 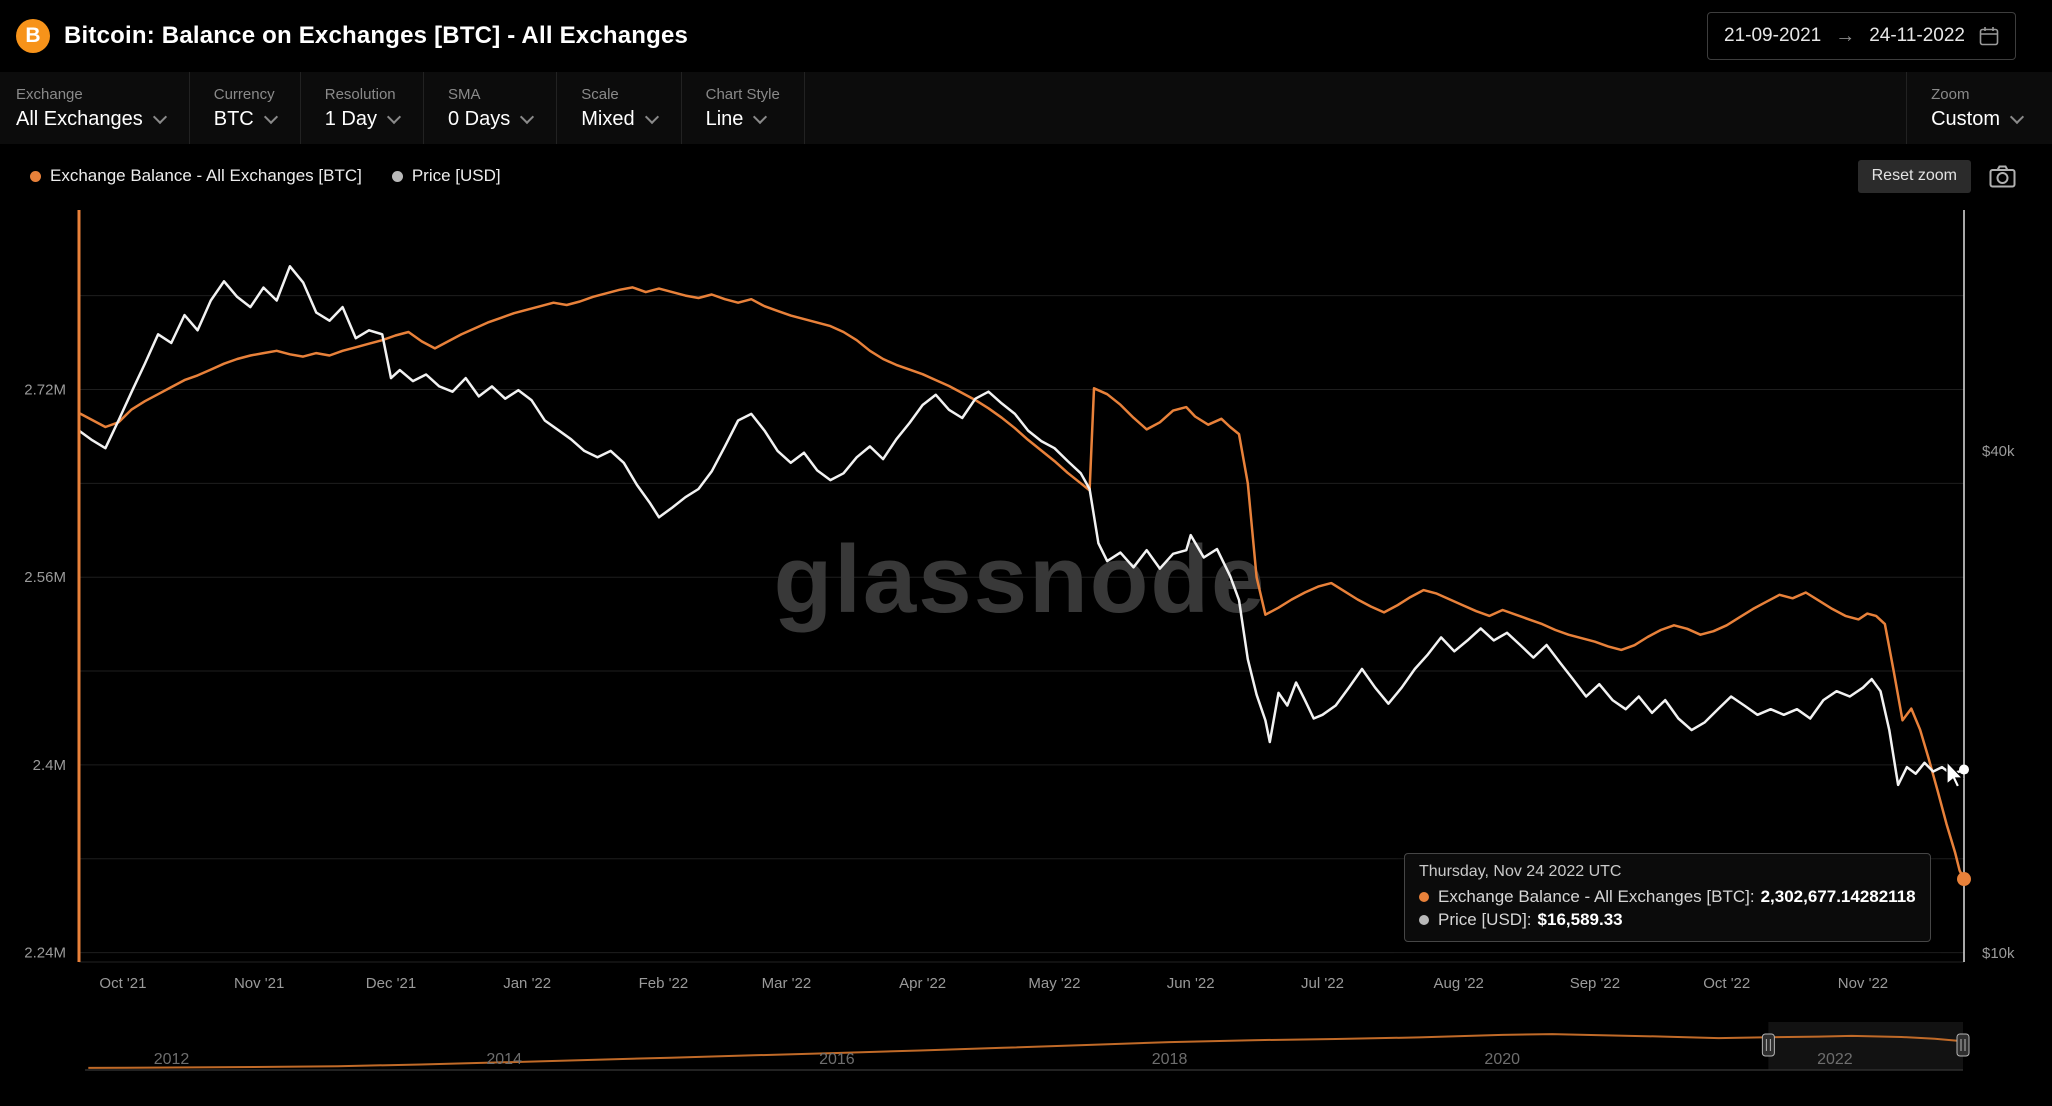 I want to click on legend-label: Exchange Balance - All Exchanges [BTC], so click(x=206, y=175).